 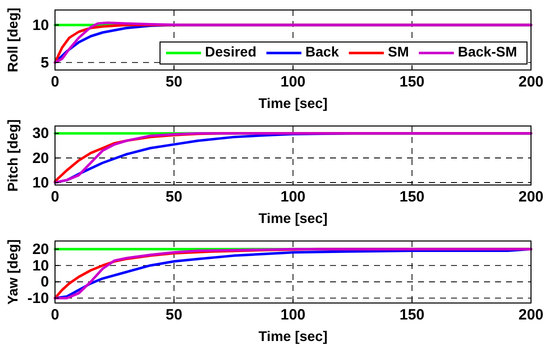 What do you see at coordinates (38, 298) in the screenshot?
I see `y-tick-label: -10` at bounding box center [38, 298].